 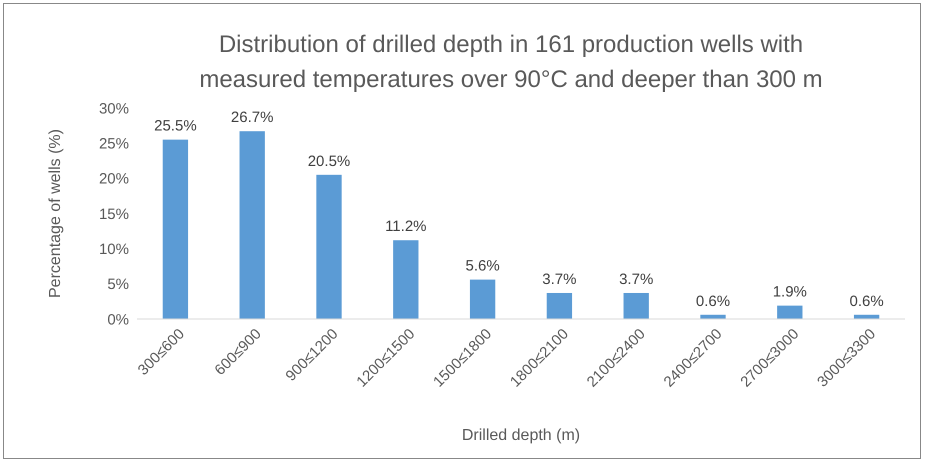 What do you see at coordinates (113, 214) in the screenshot?
I see `y-tick-label: 15%` at bounding box center [113, 214].